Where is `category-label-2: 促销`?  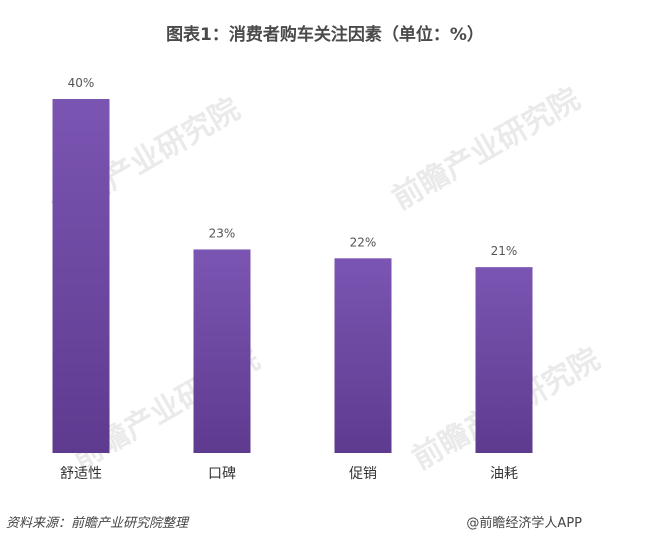 category-label-2: 促销 is located at coordinates (363, 474).